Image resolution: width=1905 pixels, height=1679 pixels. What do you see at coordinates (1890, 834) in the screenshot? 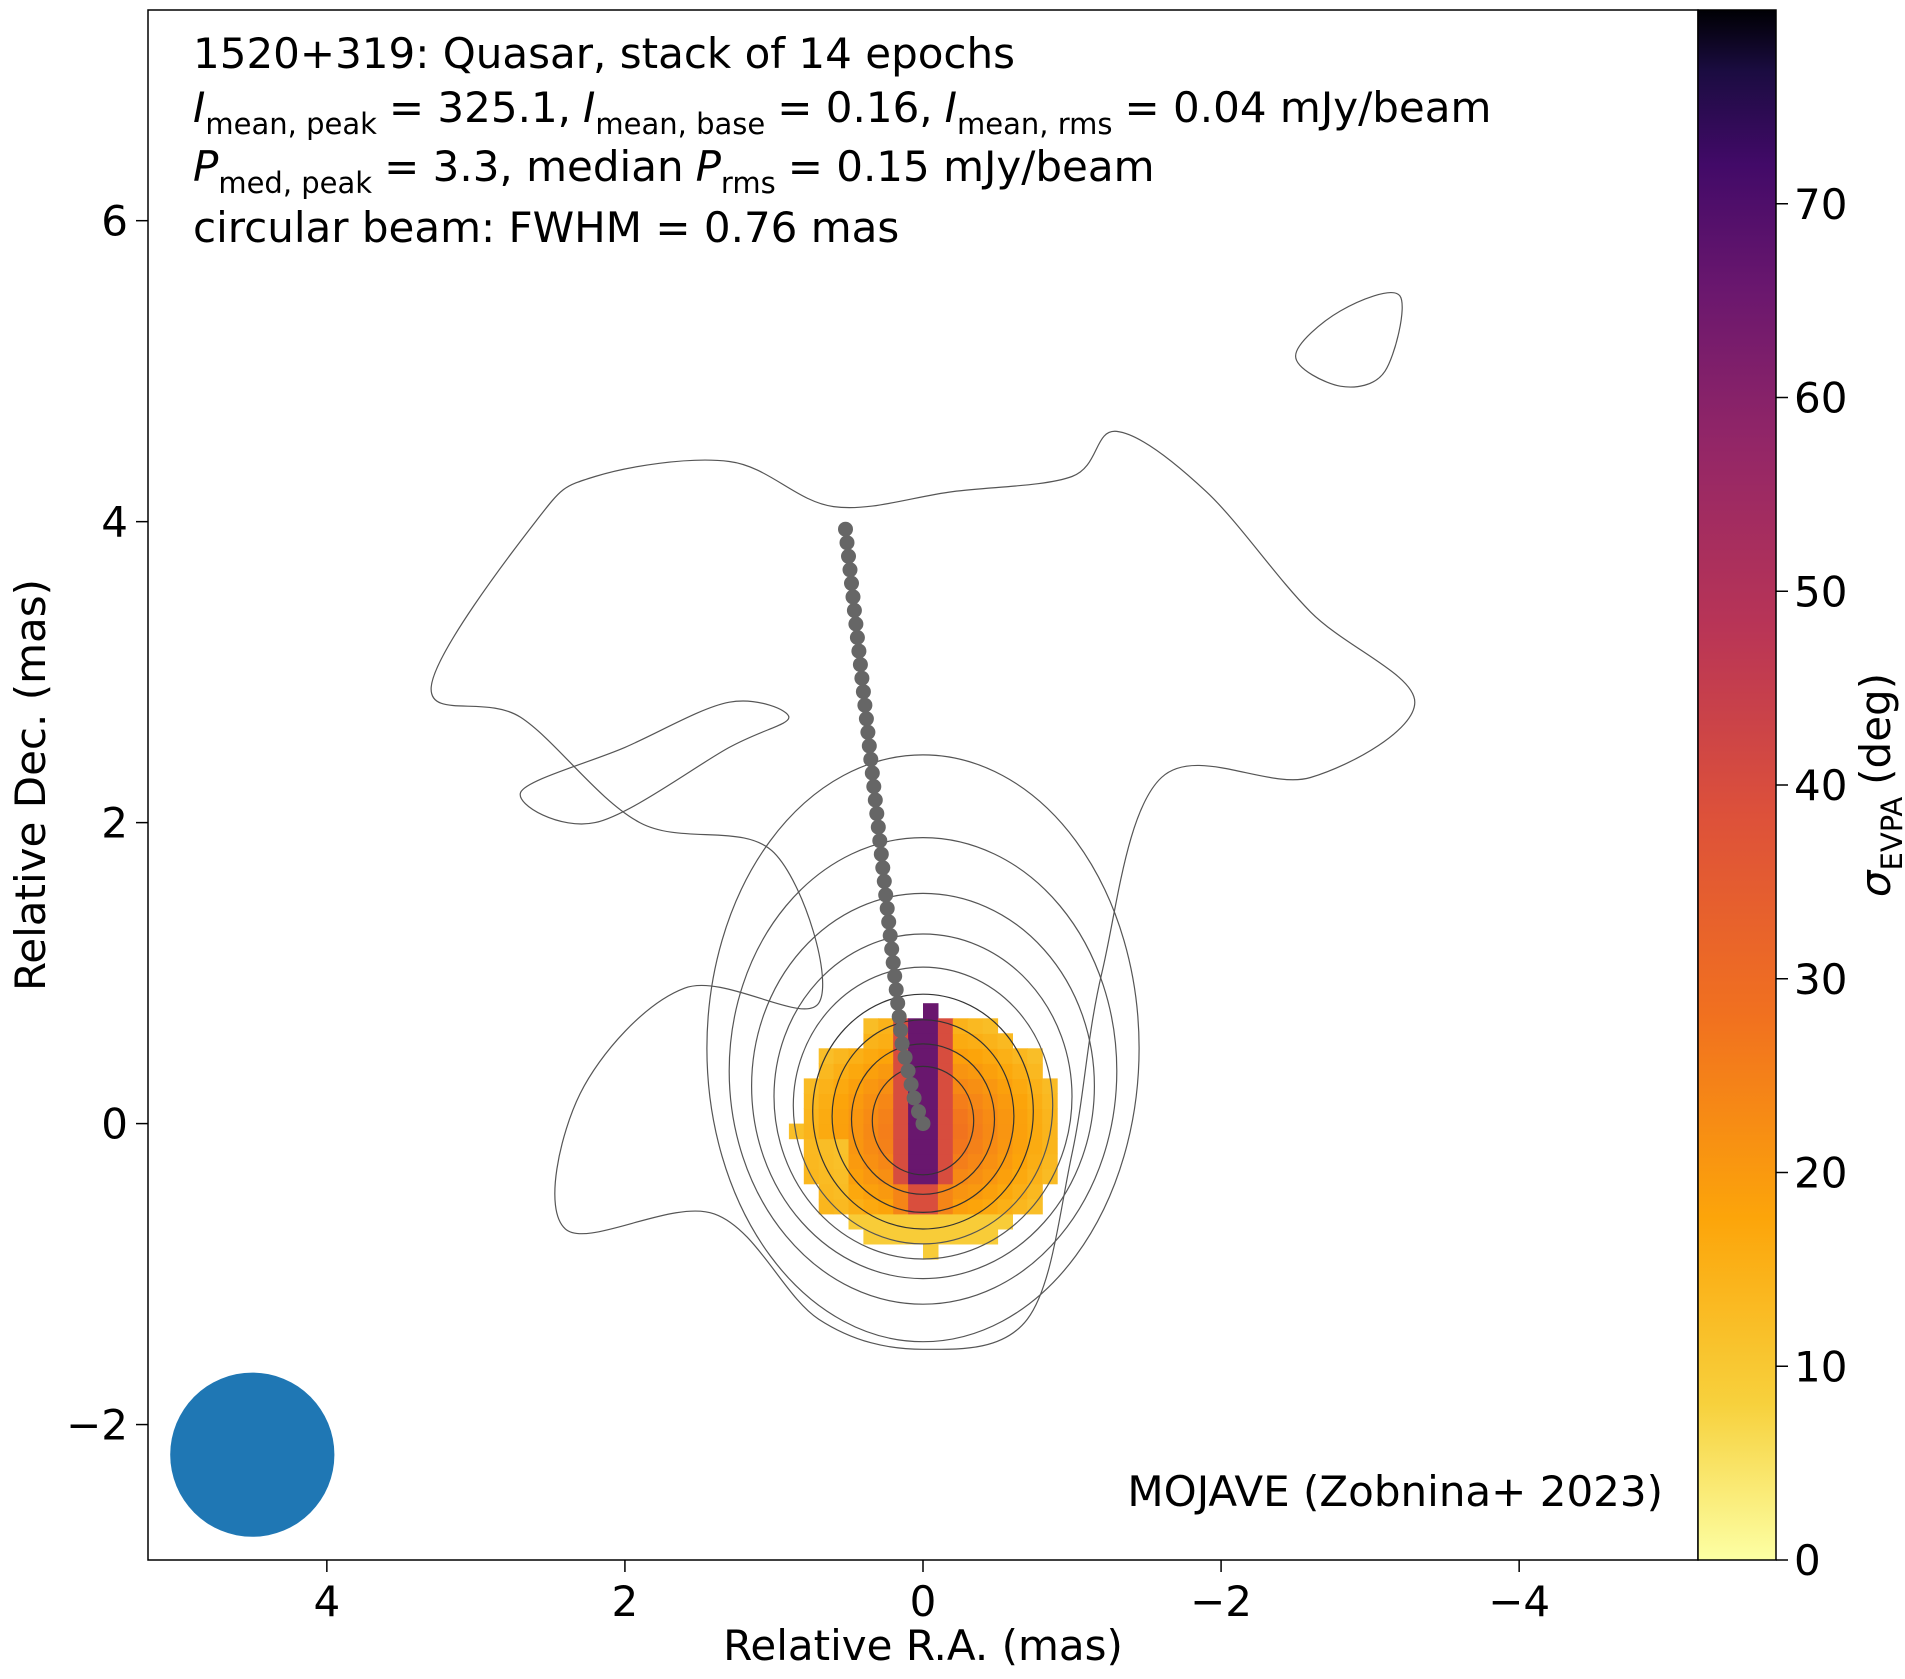
I see `colorbar-label-sub: EVPA` at bounding box center [1890, 834].